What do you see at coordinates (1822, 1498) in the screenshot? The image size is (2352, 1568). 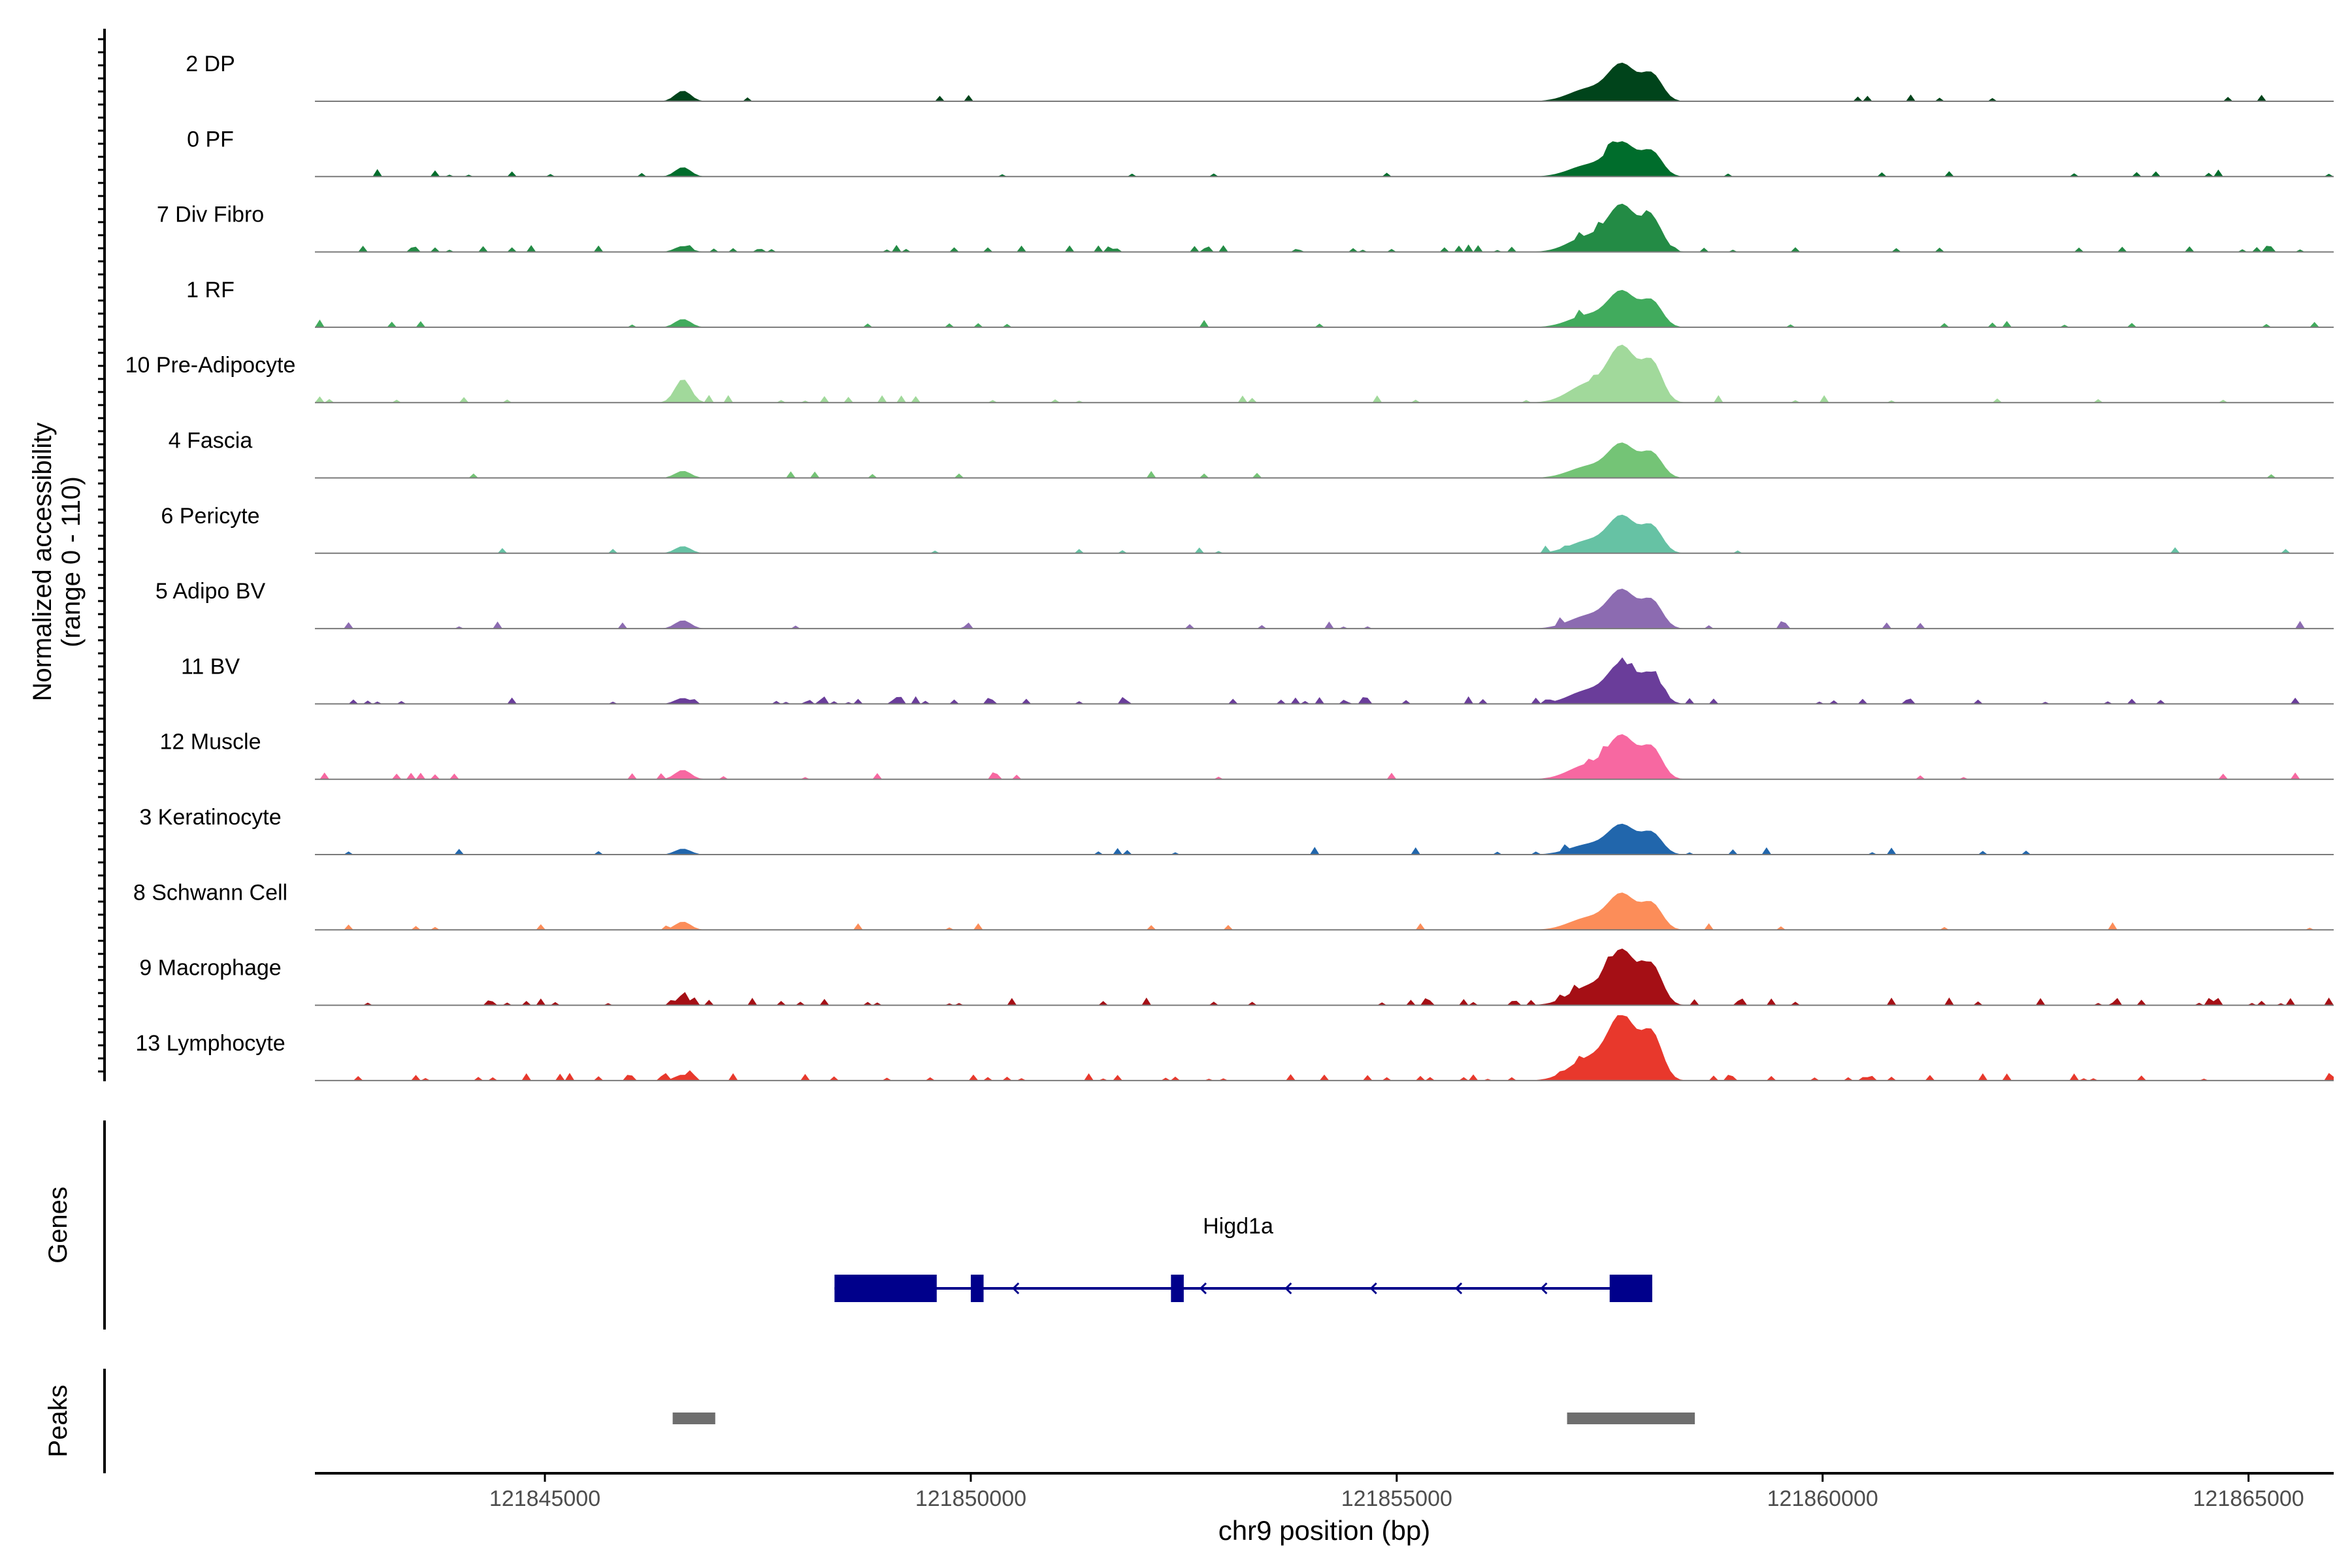 I see `x-axis-tick-label: 121860000` at bounding box center [1822, 1498].